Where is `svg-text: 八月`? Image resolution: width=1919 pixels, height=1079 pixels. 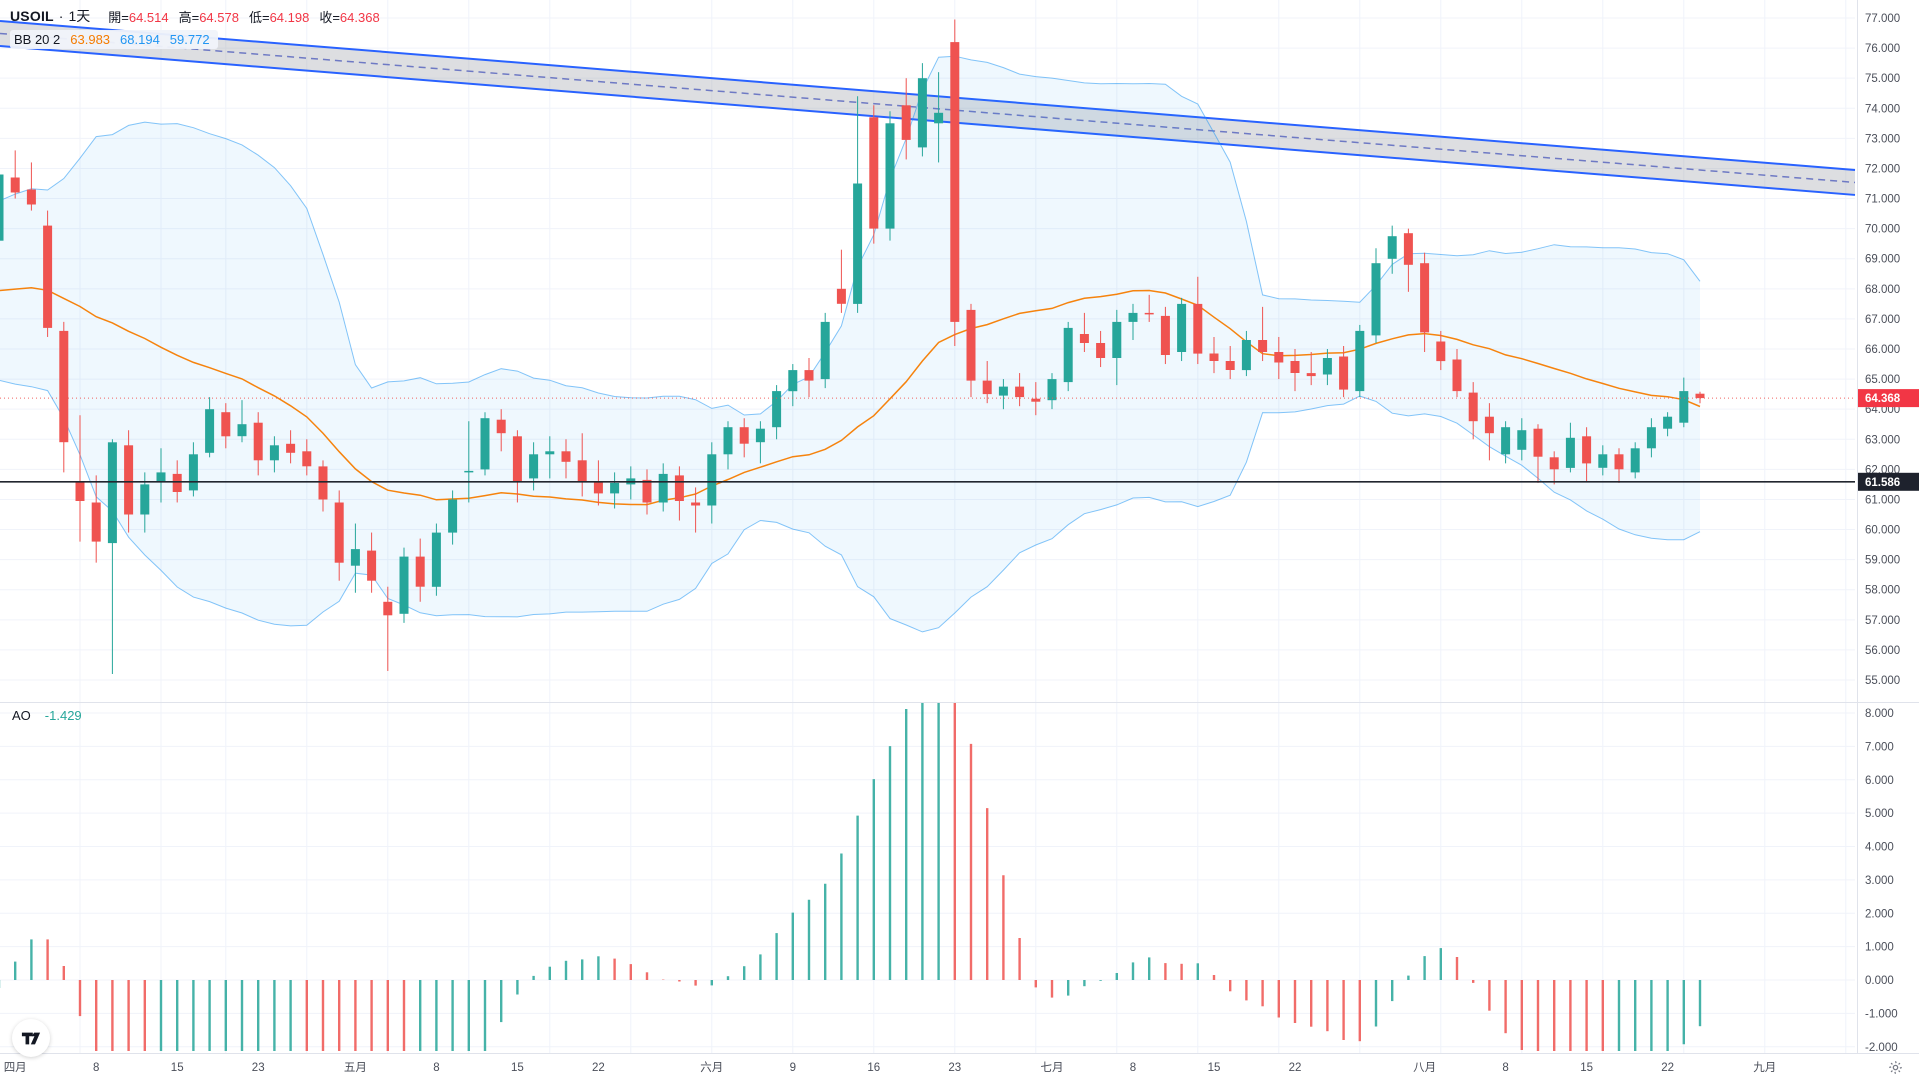
svg-text: 八月 is located at coordinates (1424, 1068).